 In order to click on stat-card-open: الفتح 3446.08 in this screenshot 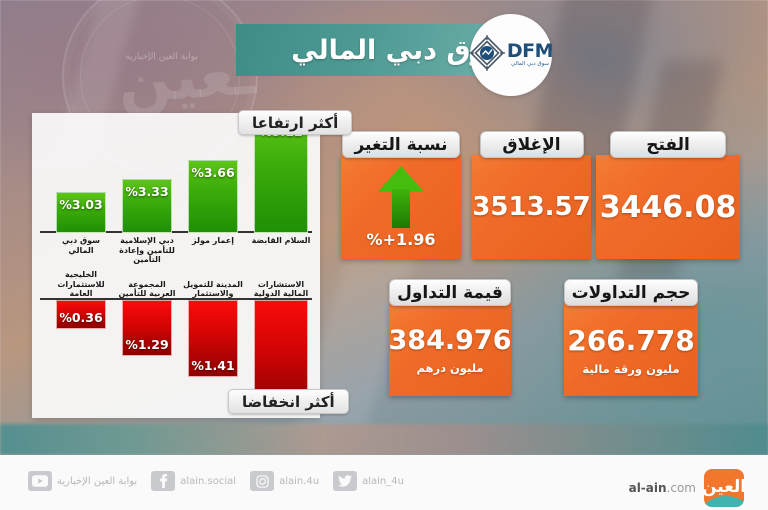, I will do `click(668, 195)`.